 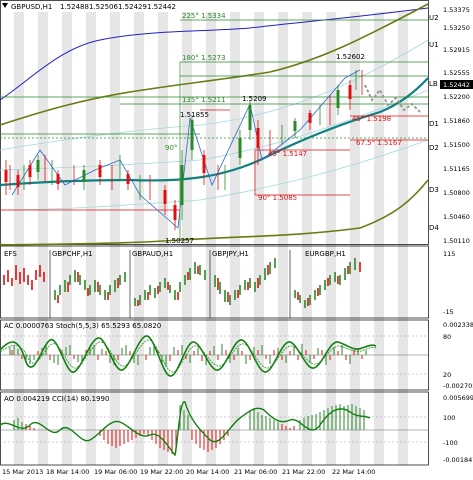 What do you see at coordinates (74, 7) in the screenshot?
I see `svg-text: 1.52488` at bounding box center [74, 7].